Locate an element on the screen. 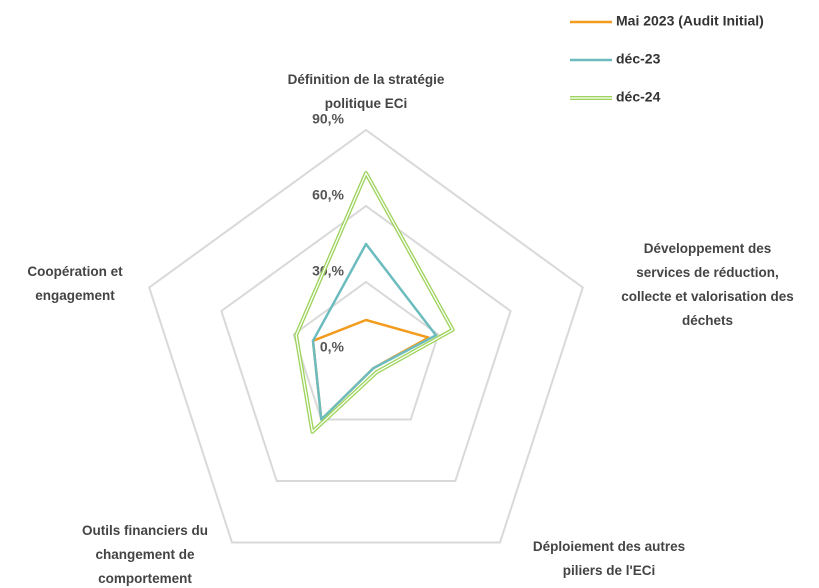 This screenshot has height=588, width=819. category-label: Coopération et engagement is located at coordinates (75, 283).